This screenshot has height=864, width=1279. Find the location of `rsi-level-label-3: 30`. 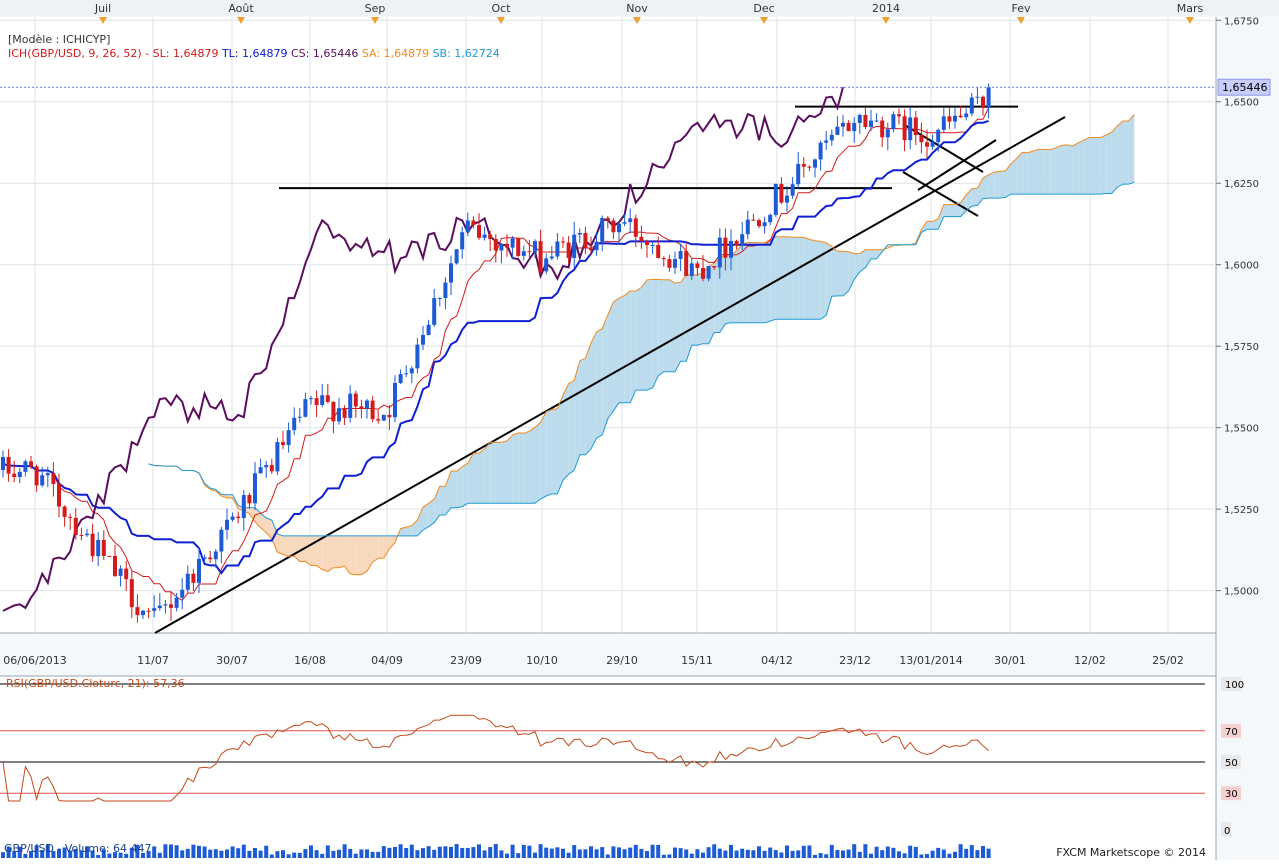

rsi-level-label-3: 30 is located at coordinates (1231, 794).